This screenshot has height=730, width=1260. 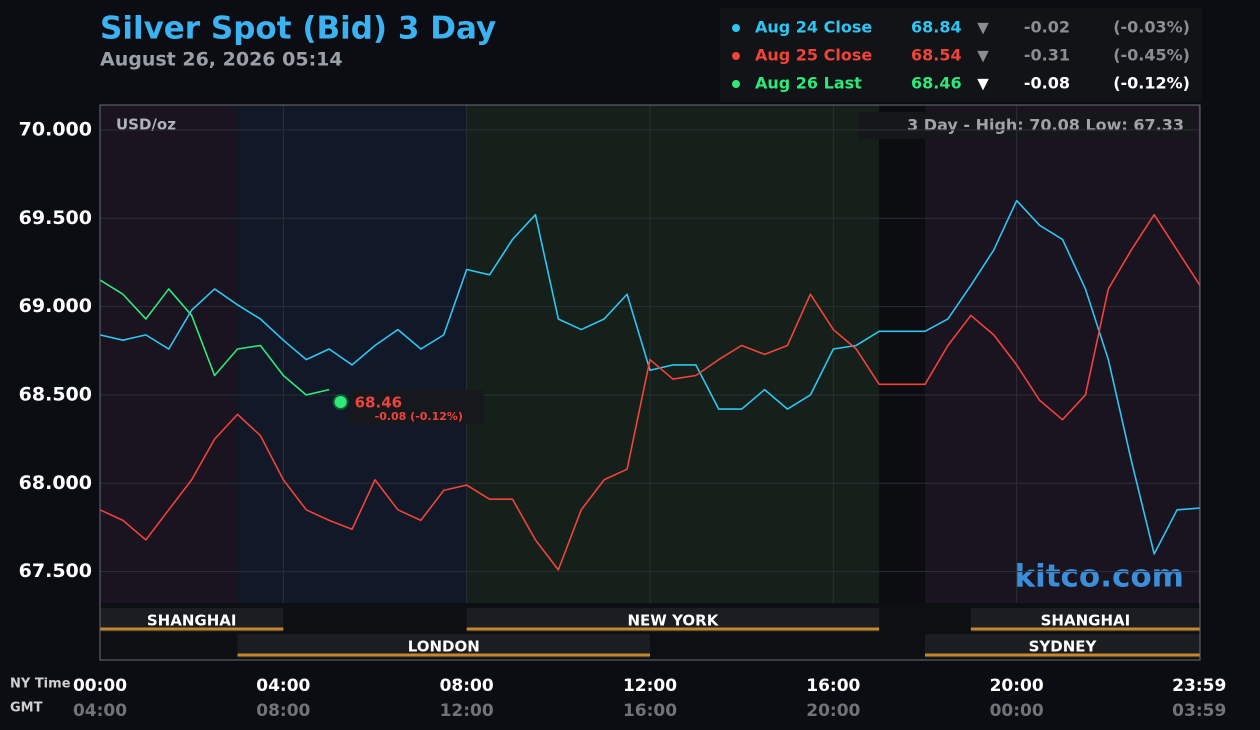 What do you see at coordinates (340, 402) in the screenshot?
I see `last-marker` at bounding box center [340, 402].